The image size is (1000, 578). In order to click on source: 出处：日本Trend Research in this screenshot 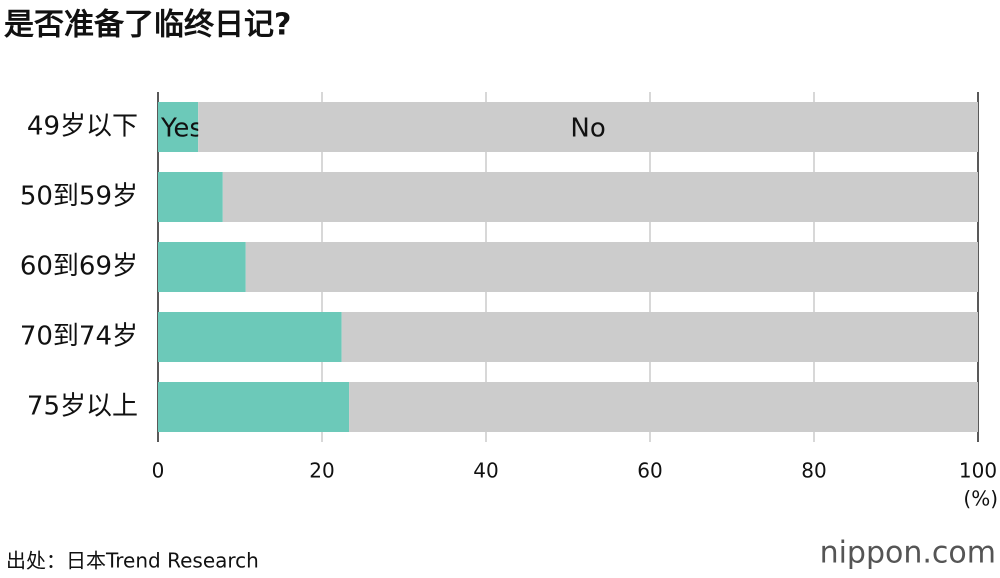, I will do `click(132, 561)`.